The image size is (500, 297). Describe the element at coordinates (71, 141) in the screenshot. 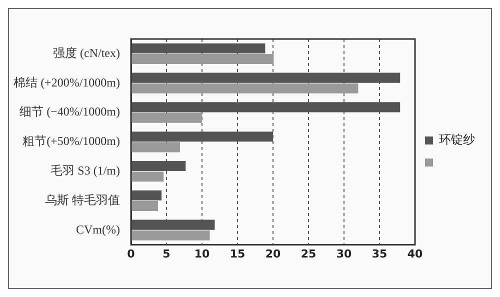

I see `y-tick-label: 粗节(+50%/1000m)` at that location.